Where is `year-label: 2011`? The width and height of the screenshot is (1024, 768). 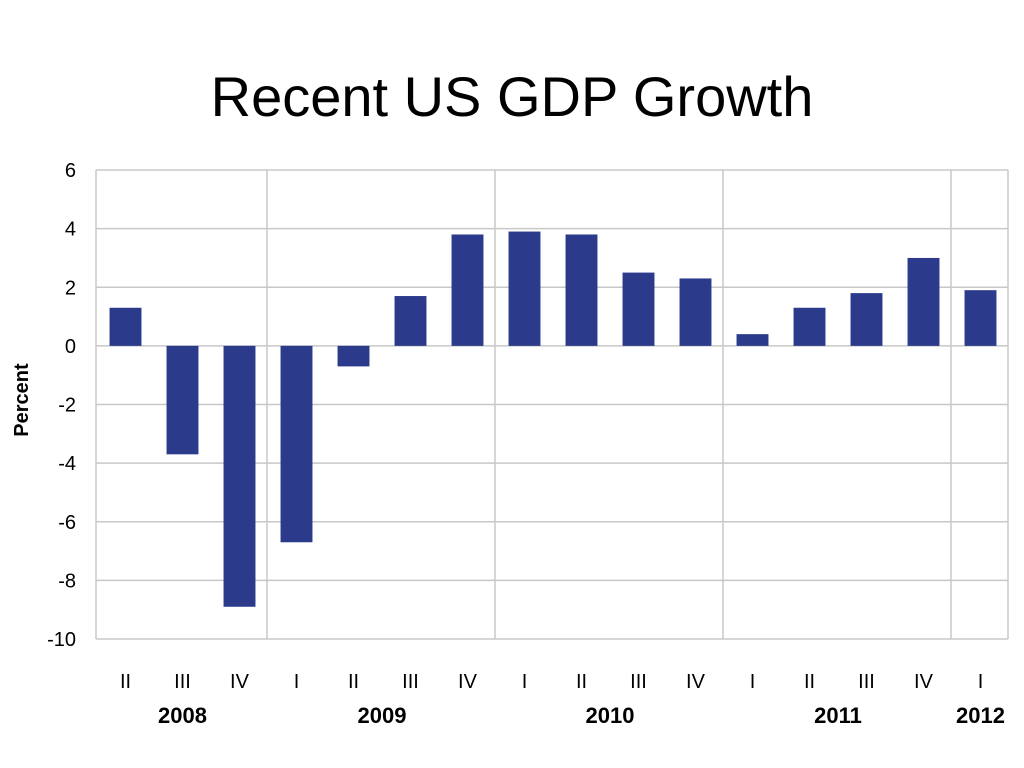
year-label: 2011 is located at coordinates (838, 715).